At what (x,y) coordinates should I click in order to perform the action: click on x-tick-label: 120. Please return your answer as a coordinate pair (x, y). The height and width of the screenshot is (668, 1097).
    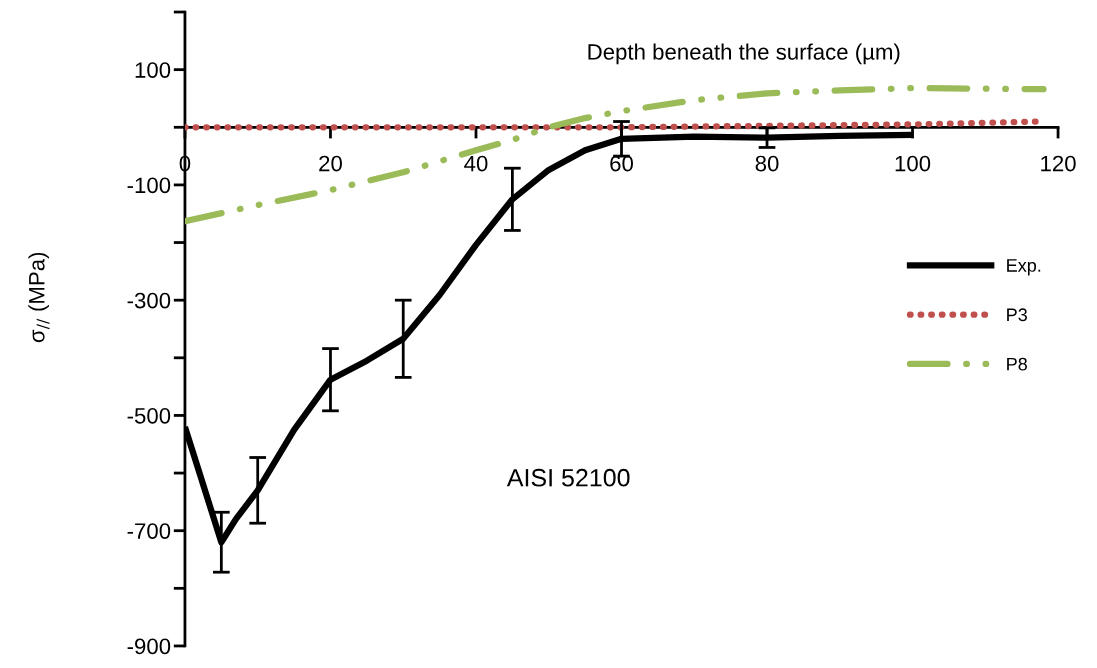
    Looking at the image, I should click on (1058, 163).